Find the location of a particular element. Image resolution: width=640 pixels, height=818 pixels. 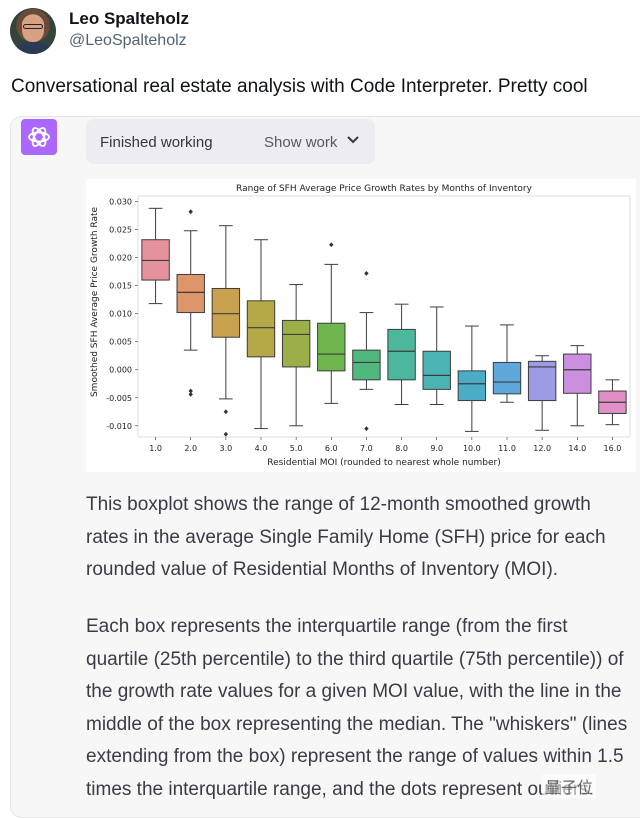

x-tick-label: 16.0 is located at coordinates (613, 448).